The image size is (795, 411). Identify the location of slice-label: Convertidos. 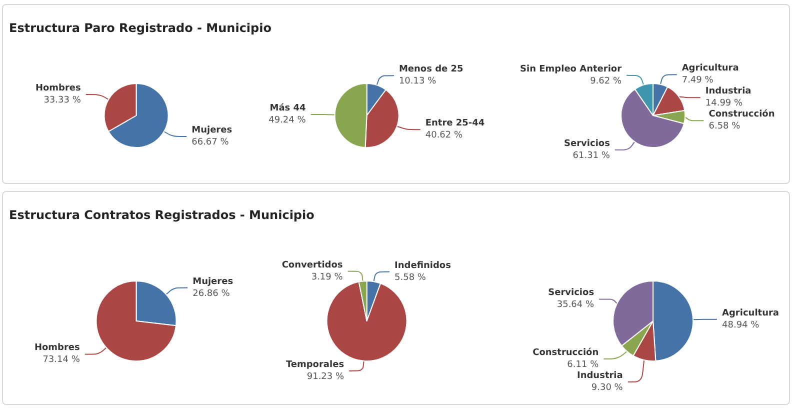
(312, 265).